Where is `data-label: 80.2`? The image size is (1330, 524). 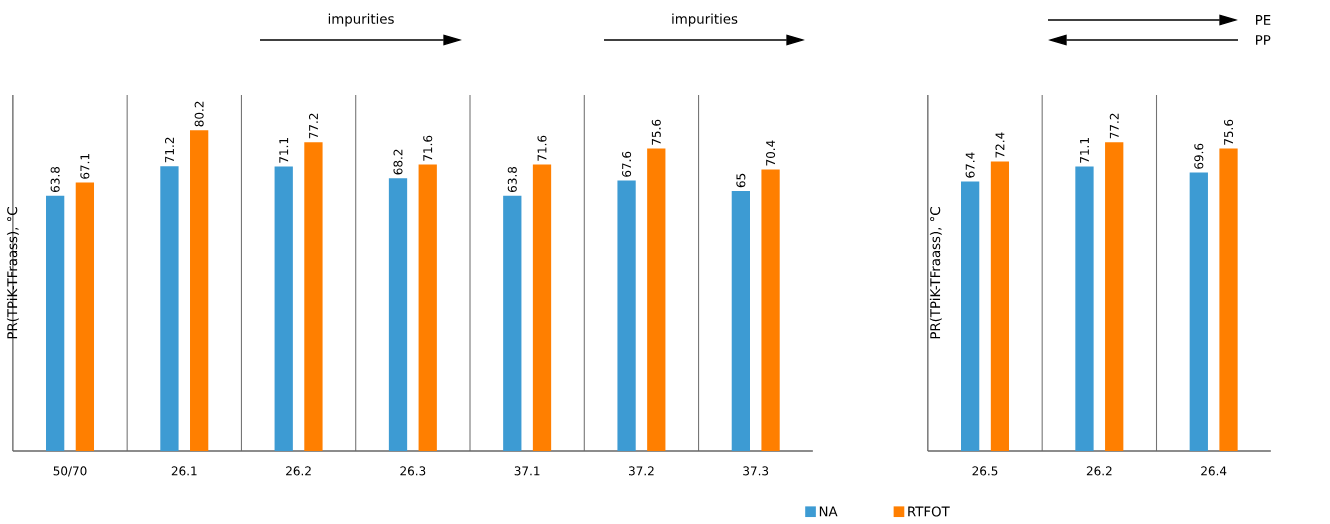 data-label: 80.2 is located at coordinates (199, 114).